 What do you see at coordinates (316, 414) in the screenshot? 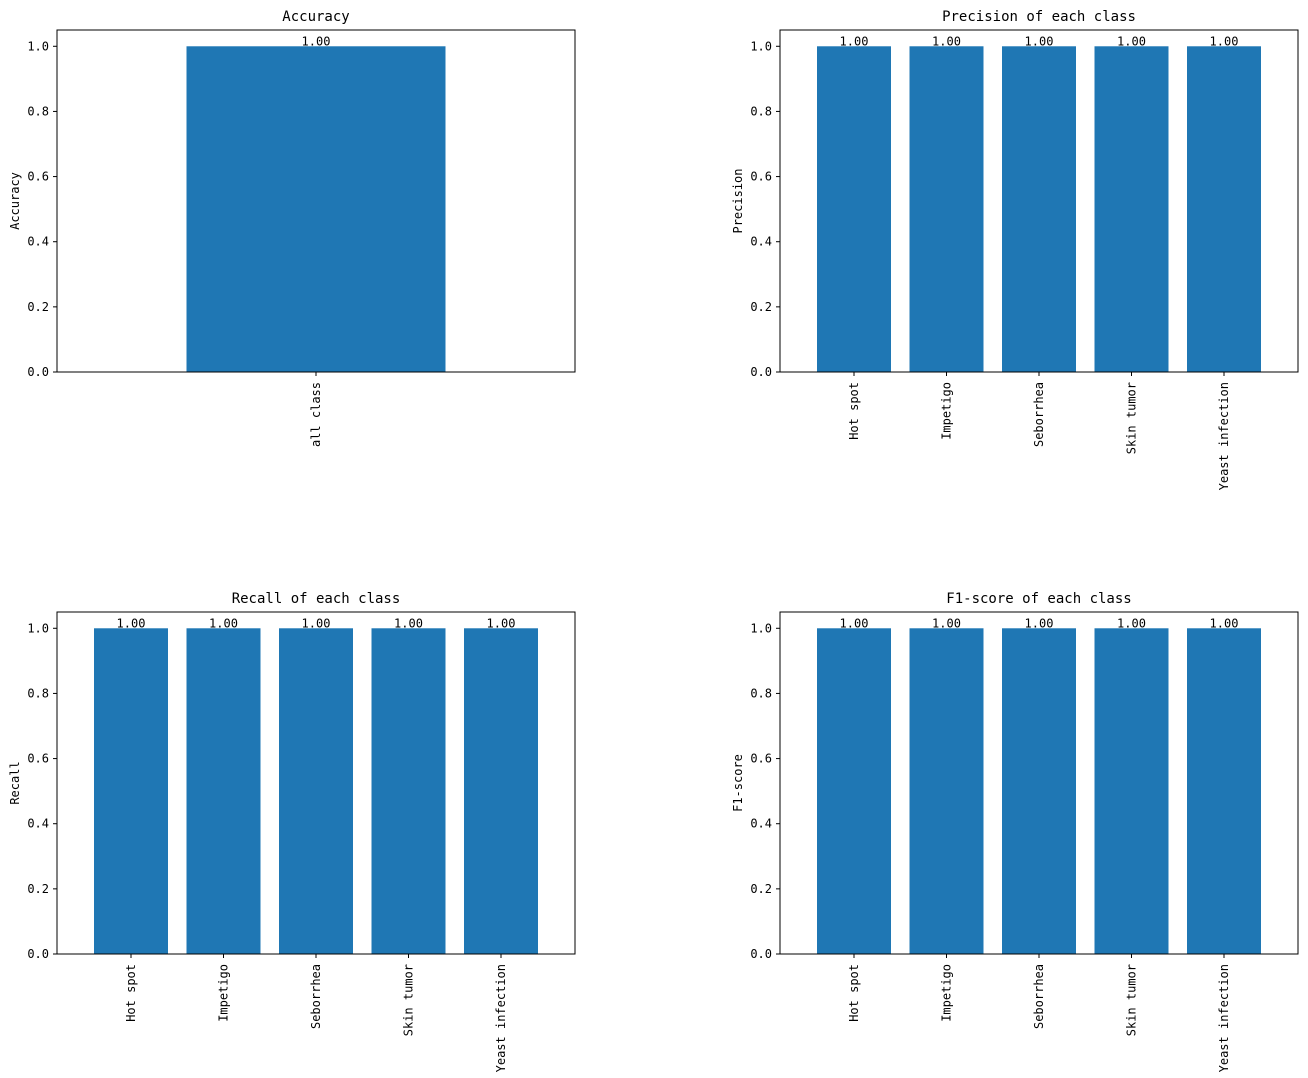
I see `x-tick-label: all class` at bounding box center [316, 414].